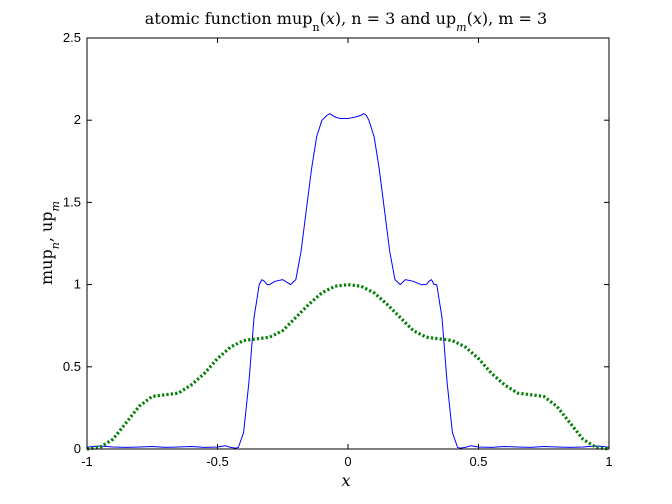 This screenshot has height=504, width=672. I want to click on x-tick-label: -0.5, so click(217, 461).